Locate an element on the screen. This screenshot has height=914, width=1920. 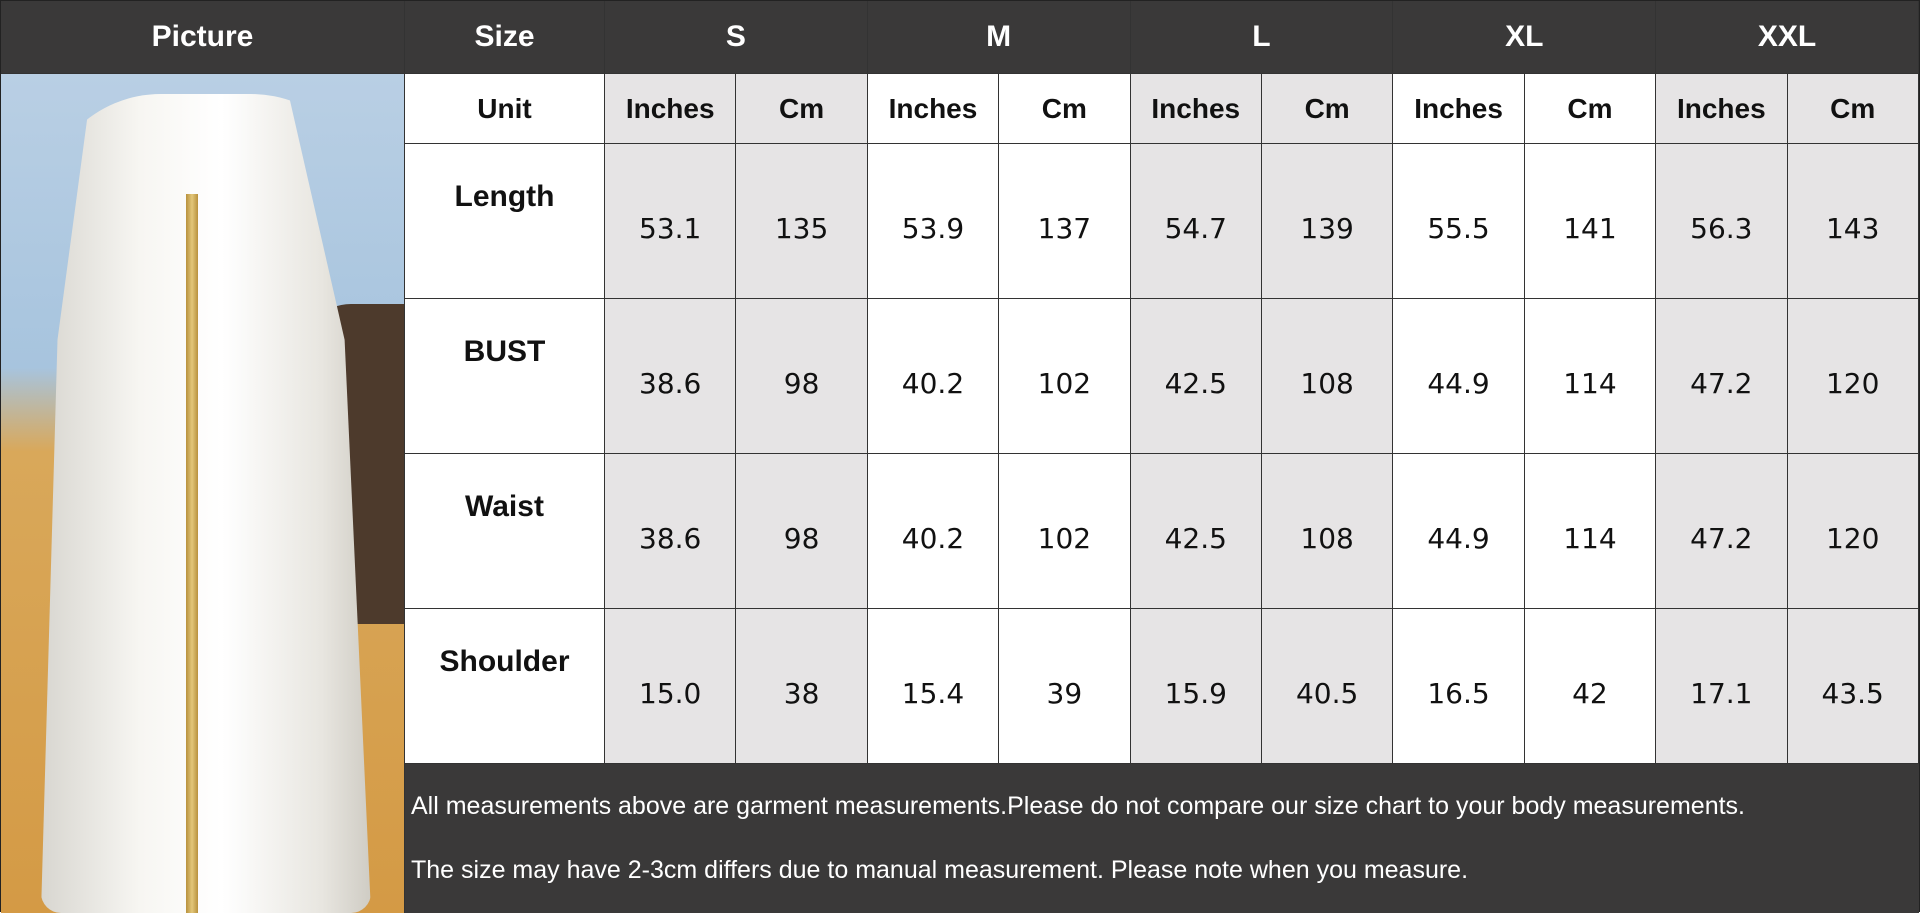
row-label-waist: Waist is located at coordinates (505, 531).